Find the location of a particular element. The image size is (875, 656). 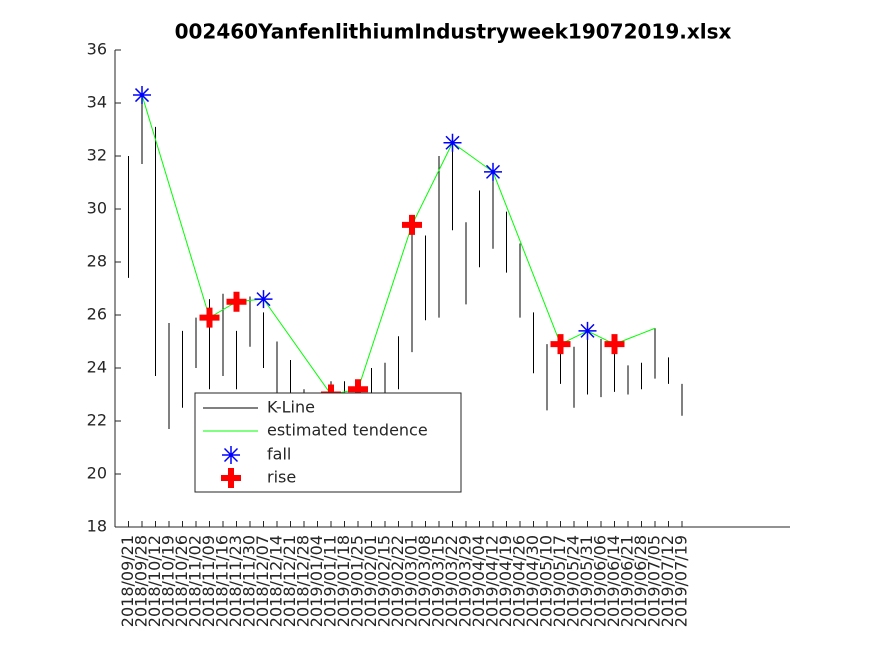

x-tick-label: 2019/01/18 is located at coordinates (343, 581).